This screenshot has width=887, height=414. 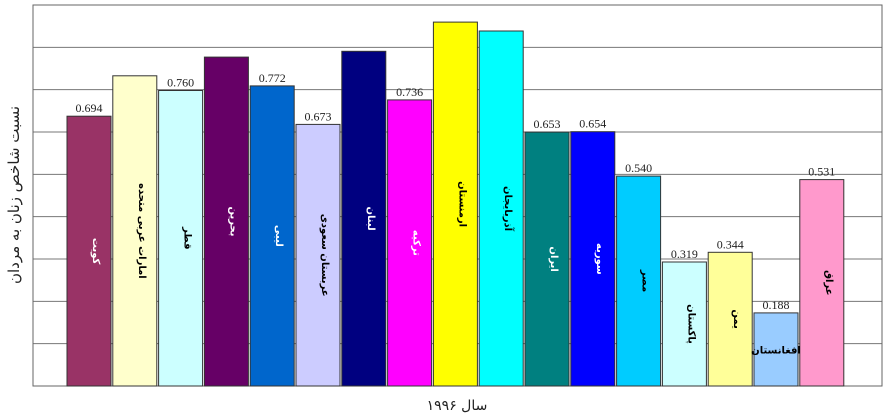 I want to click on value-label-8: 0.736, so click(x=409, y=92).